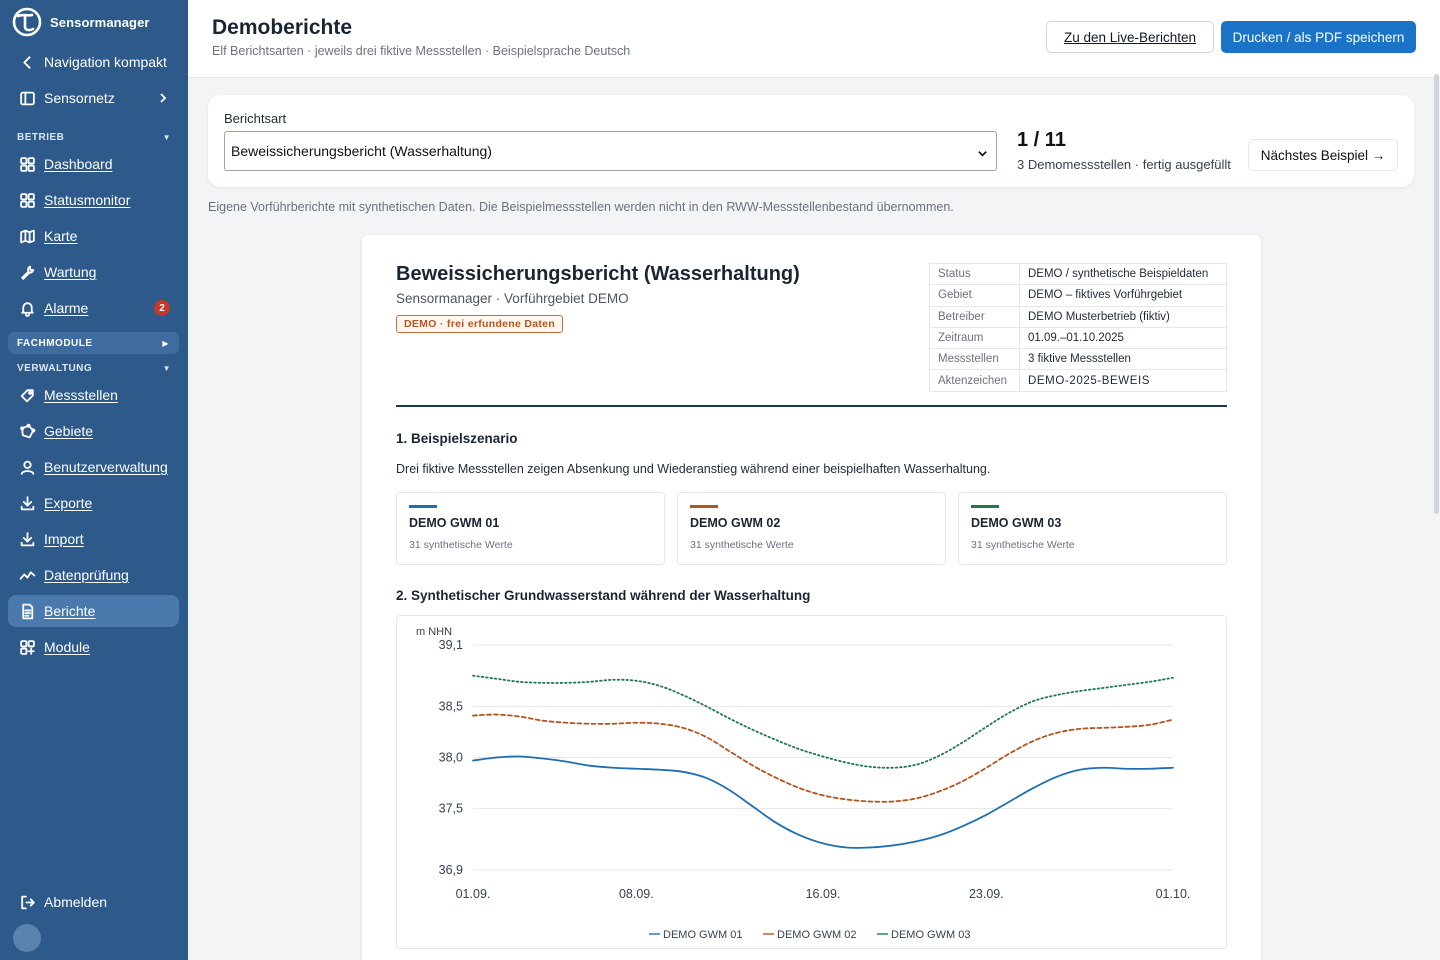 The image size is (1440, 960). What do you see at coordinates (94, 368) in the screenshot?
I see `section-header-verwaltung: VERWALTUNG ▼` at bounding box center [94, 368].